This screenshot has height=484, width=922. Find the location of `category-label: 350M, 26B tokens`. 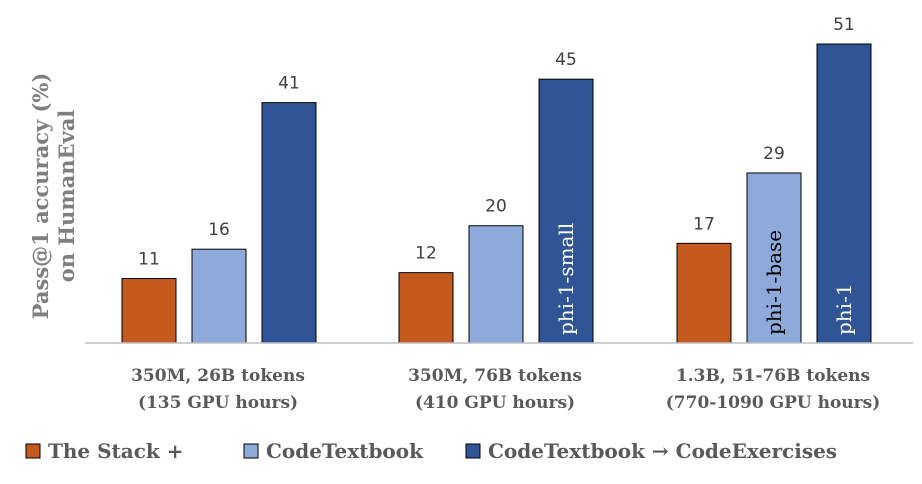

category-label: 350M, 26B tokens is located at coordinates (218, 376).